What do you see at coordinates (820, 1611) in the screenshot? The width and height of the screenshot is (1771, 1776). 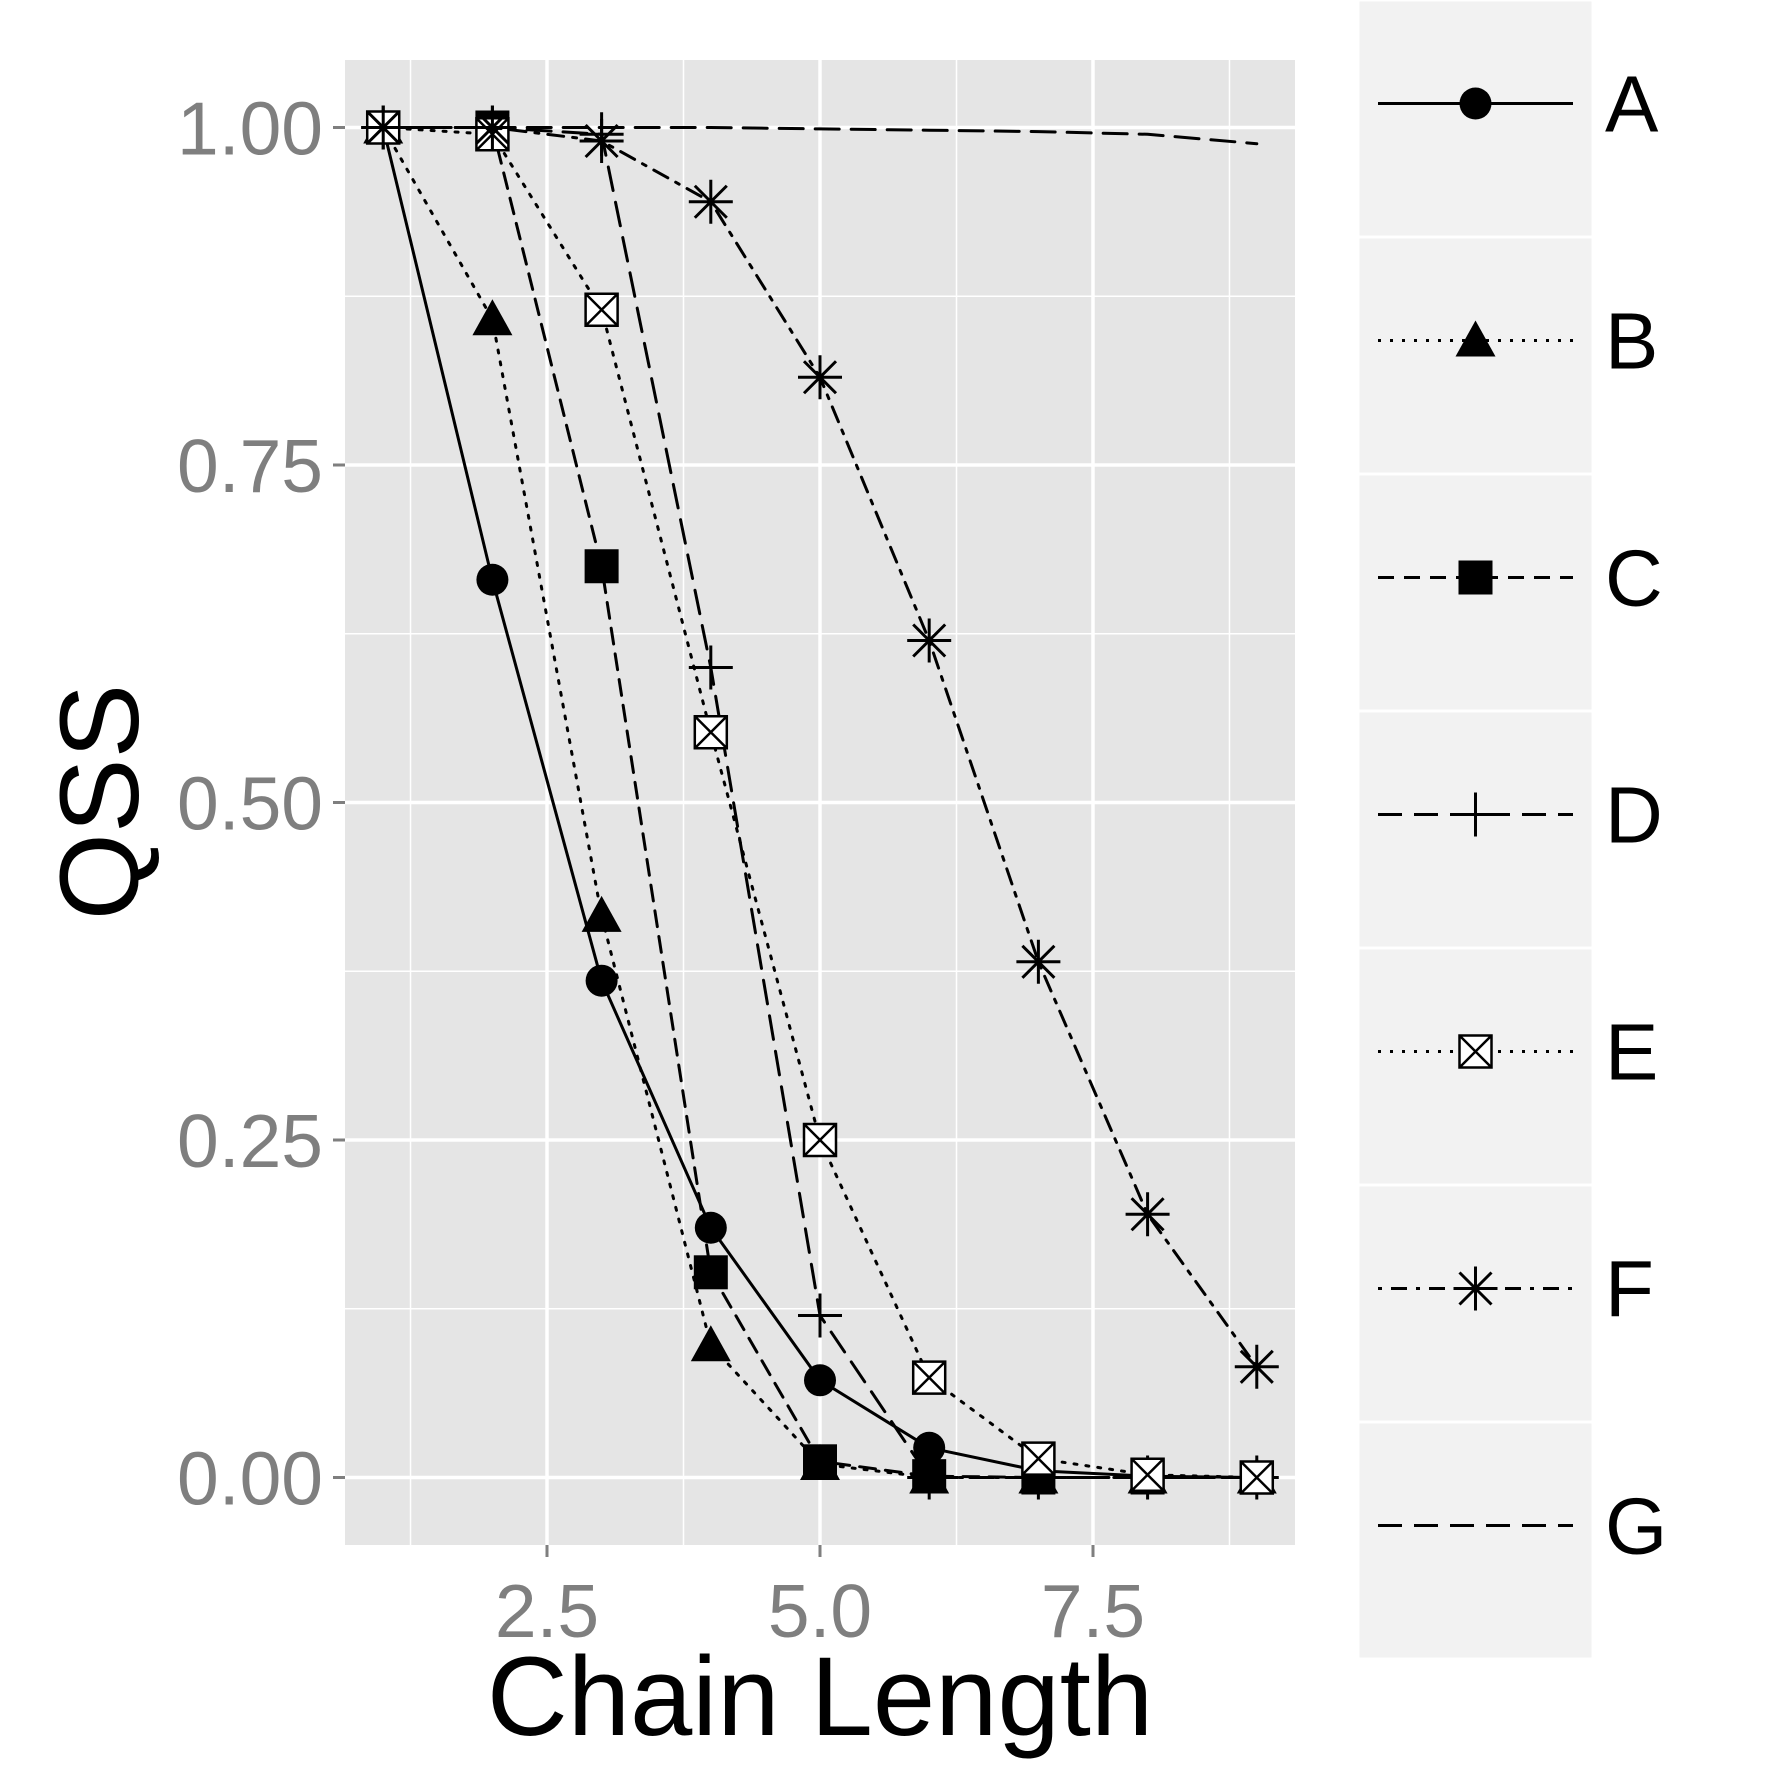 I see `x-tick-label: 5.0` at bounding box center [820, 1611].